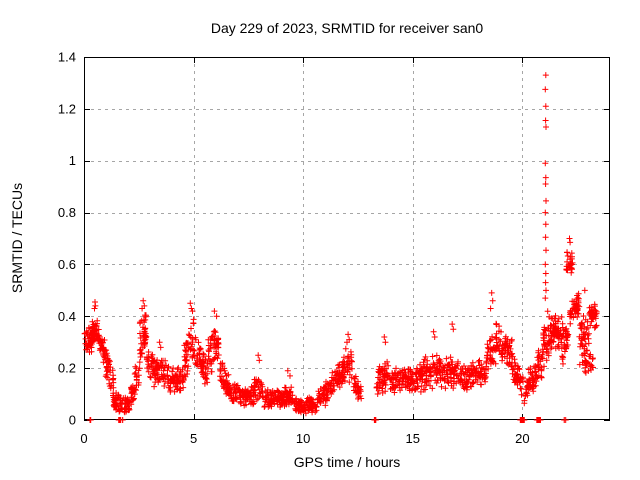  I want to click on tick-label: 10, so click(303, 438).